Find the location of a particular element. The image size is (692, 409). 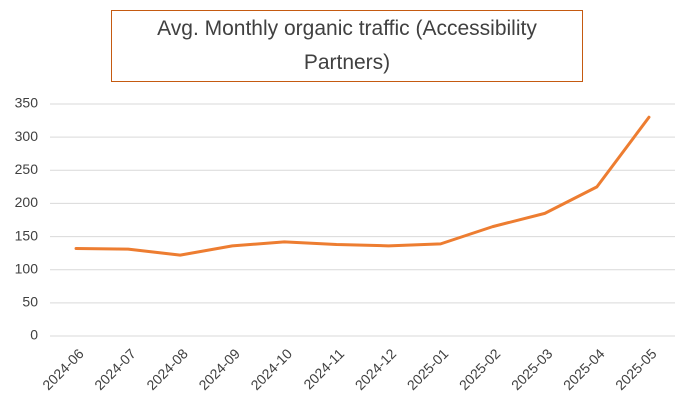

y-tick-label: 200 is located at coordinates (27, 202).